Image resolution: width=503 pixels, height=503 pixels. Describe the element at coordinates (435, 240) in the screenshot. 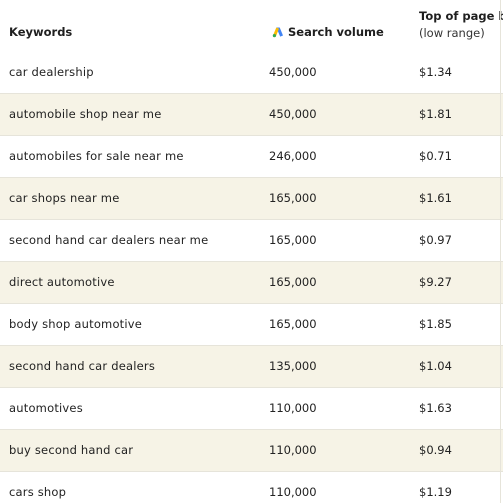

I see `bid-cell: $0.97` at that location.